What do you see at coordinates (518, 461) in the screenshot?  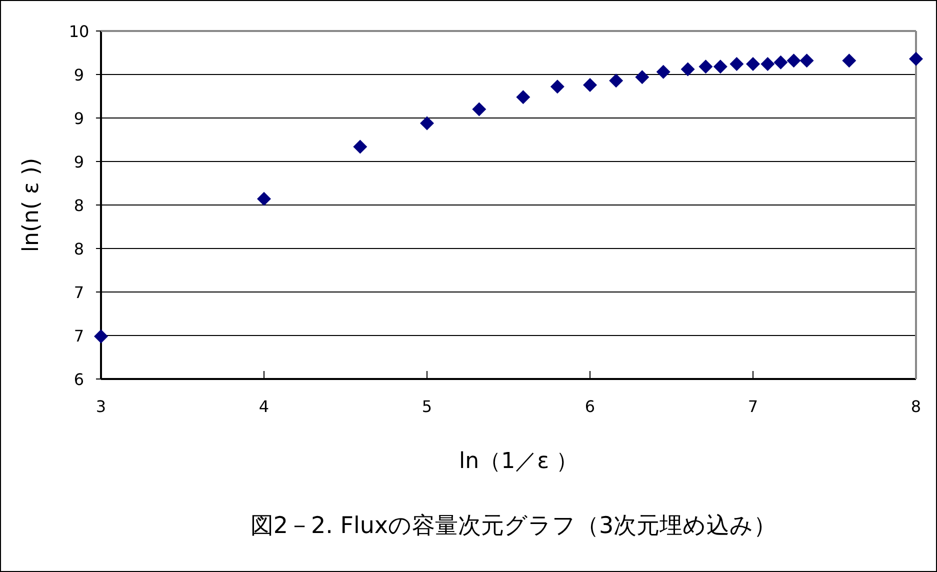 I see `x-axis-title: ln（1／ε ）` at bounding box center [518, 461].